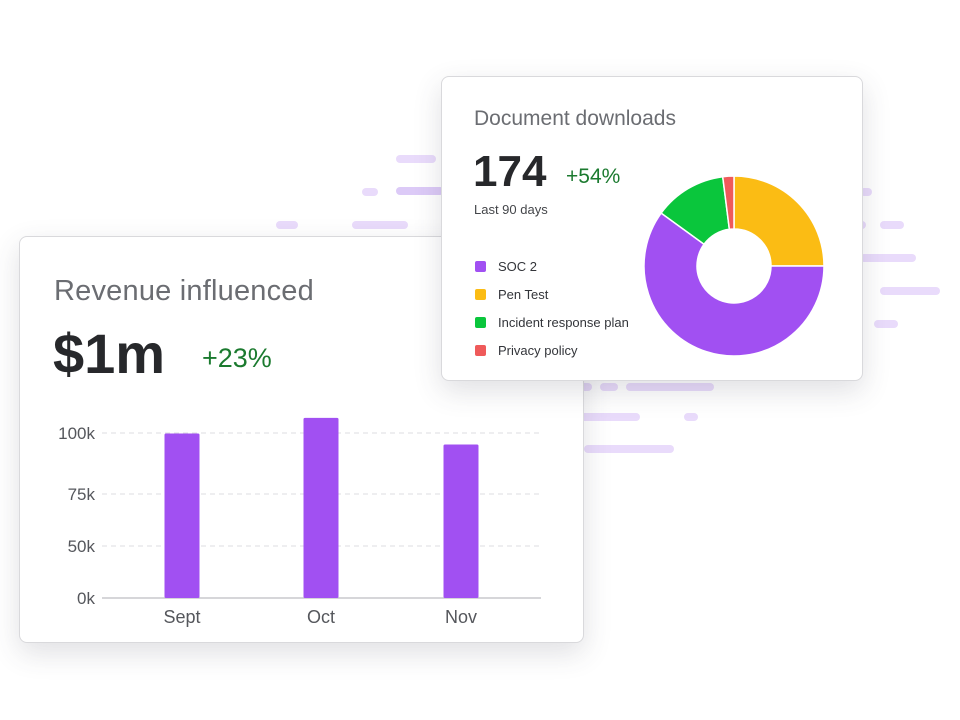  I want to click on x-tick-label: Sept, so click(181, 617).